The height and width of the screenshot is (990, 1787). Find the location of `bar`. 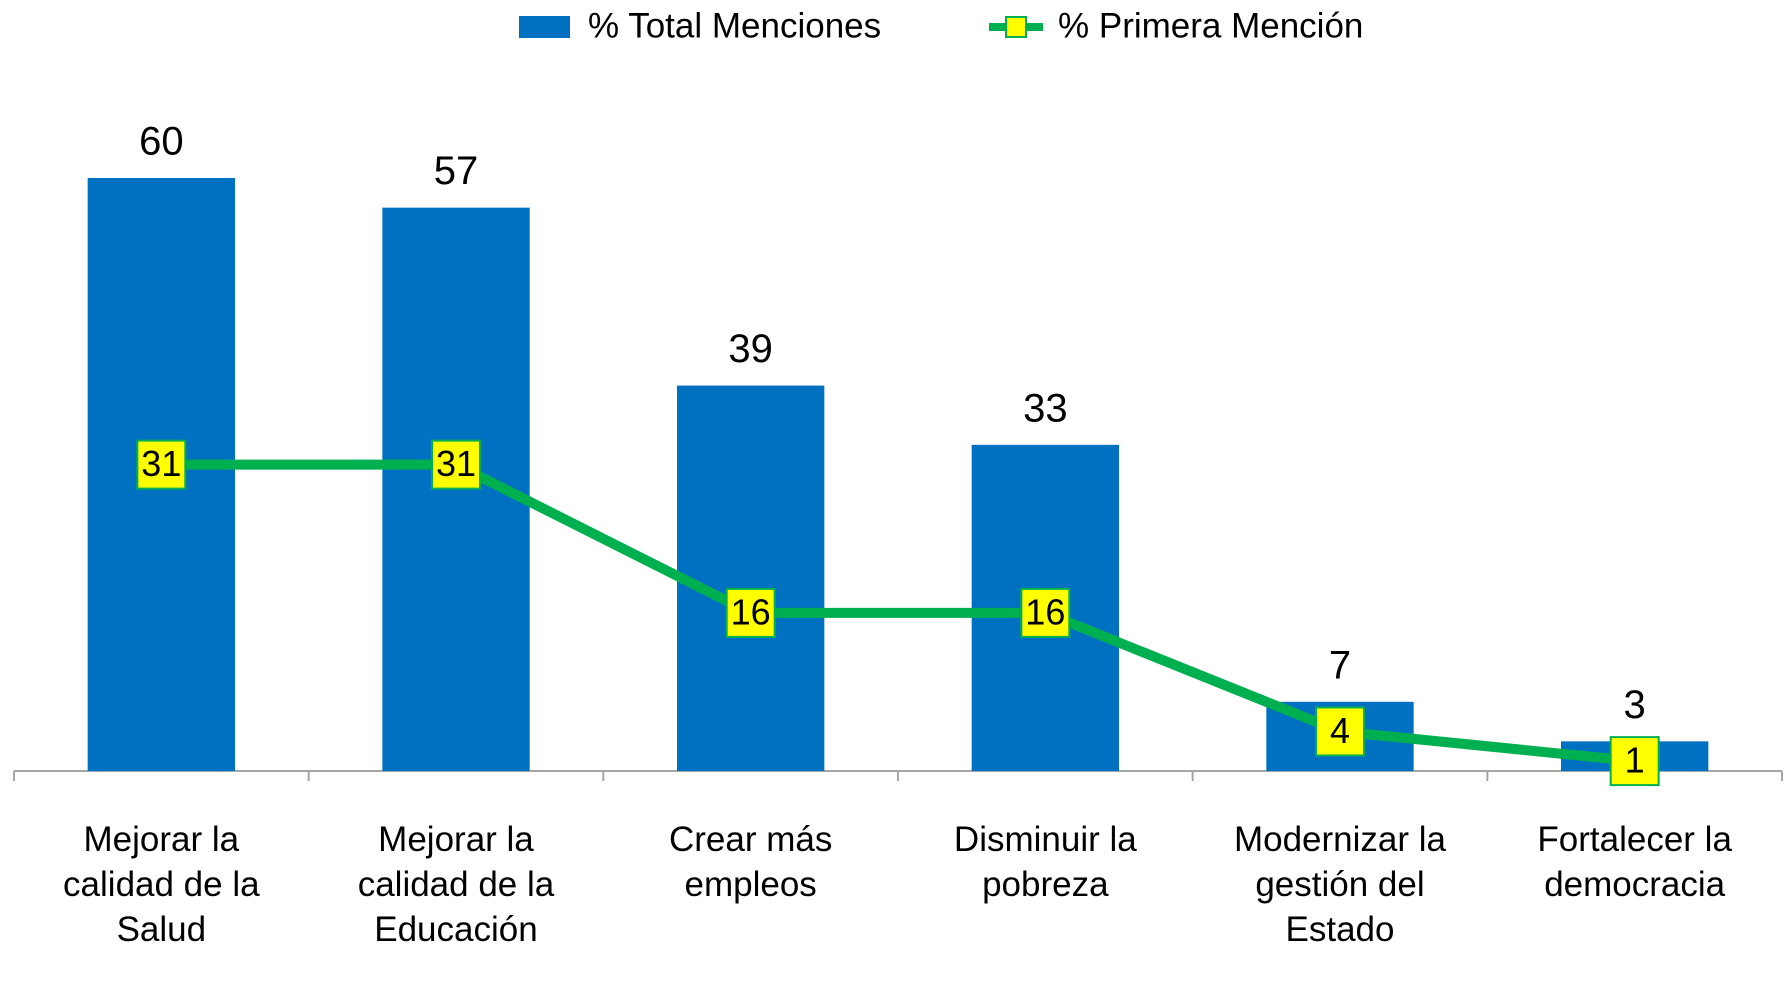

bar is located at coordinates (751, 578).